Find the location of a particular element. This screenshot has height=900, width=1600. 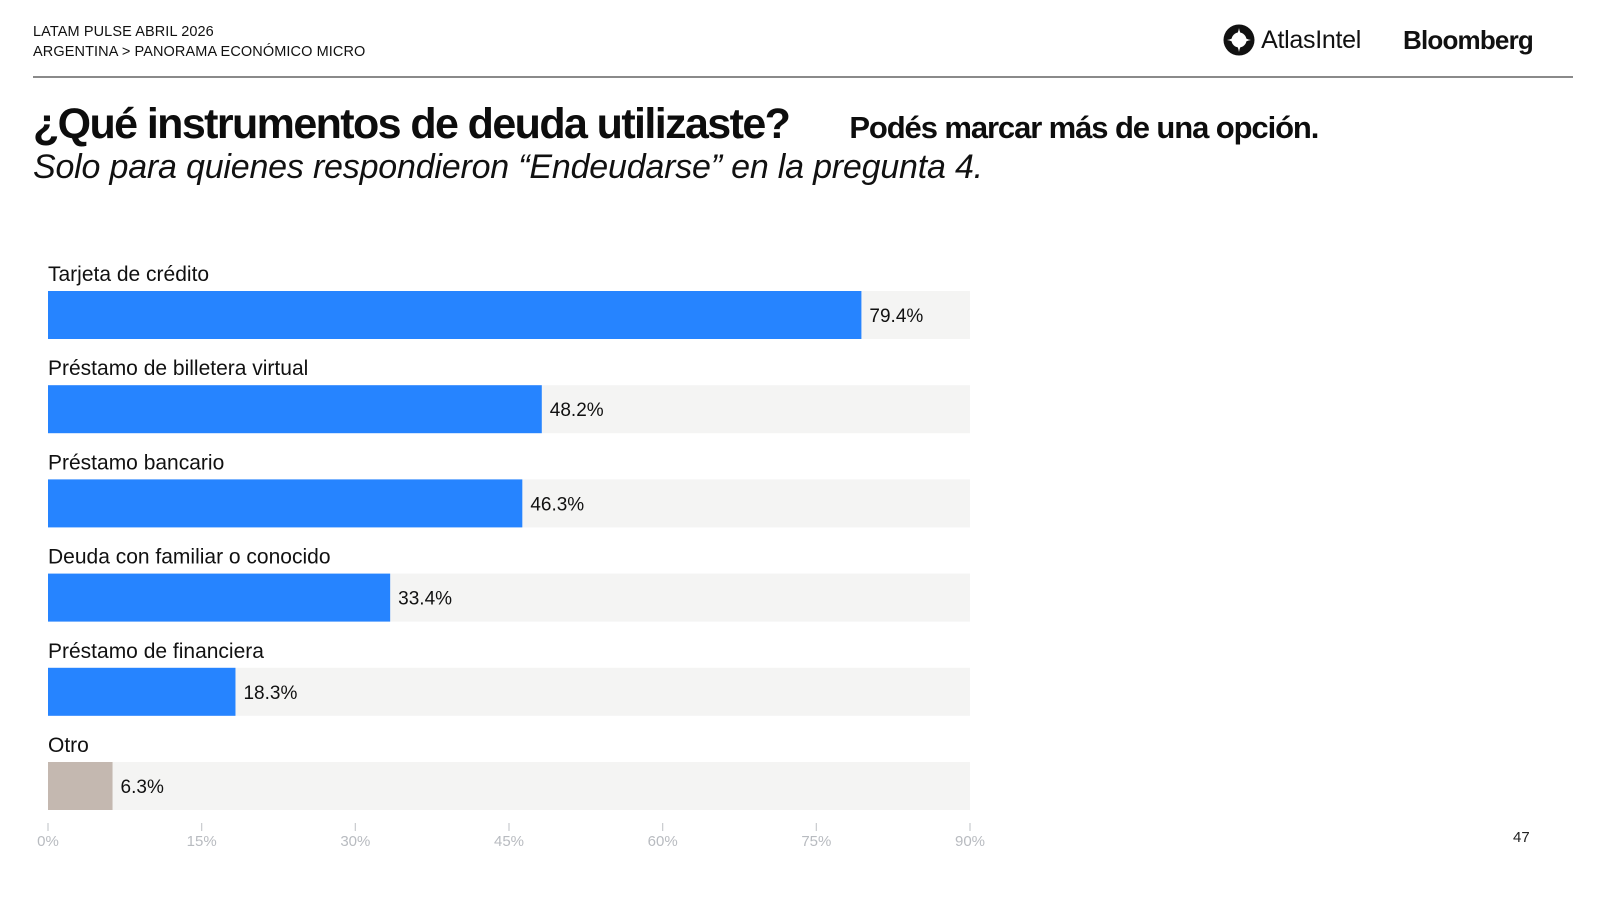

brand-logos: AtlasIntel Bloomberg is located at coordinates (1378, 40).